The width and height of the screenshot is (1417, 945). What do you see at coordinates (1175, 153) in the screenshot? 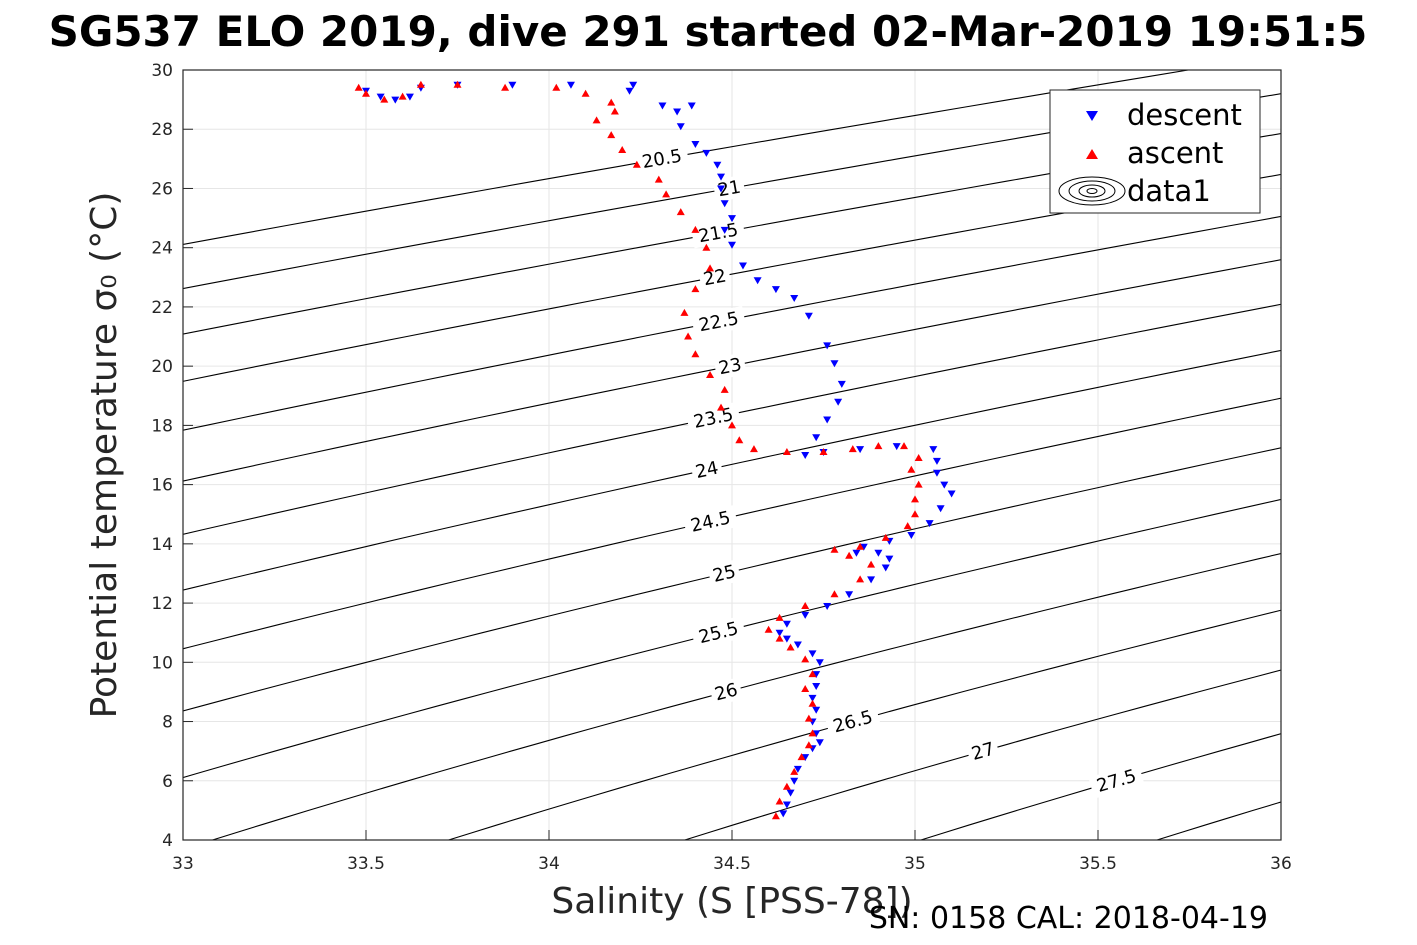
I see `legend-ascent-label: ascent` at bounding box center [1175, 153].